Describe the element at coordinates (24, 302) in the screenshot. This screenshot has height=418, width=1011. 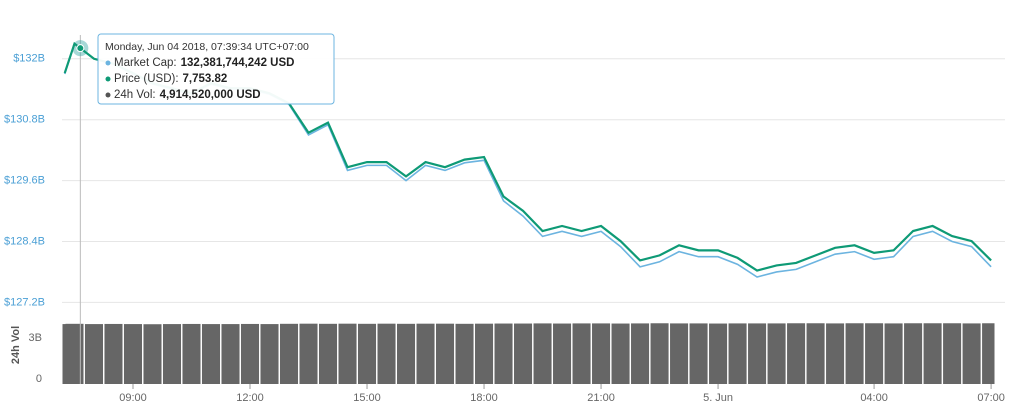
I see `y-tick-label: $127.2B` at that location.